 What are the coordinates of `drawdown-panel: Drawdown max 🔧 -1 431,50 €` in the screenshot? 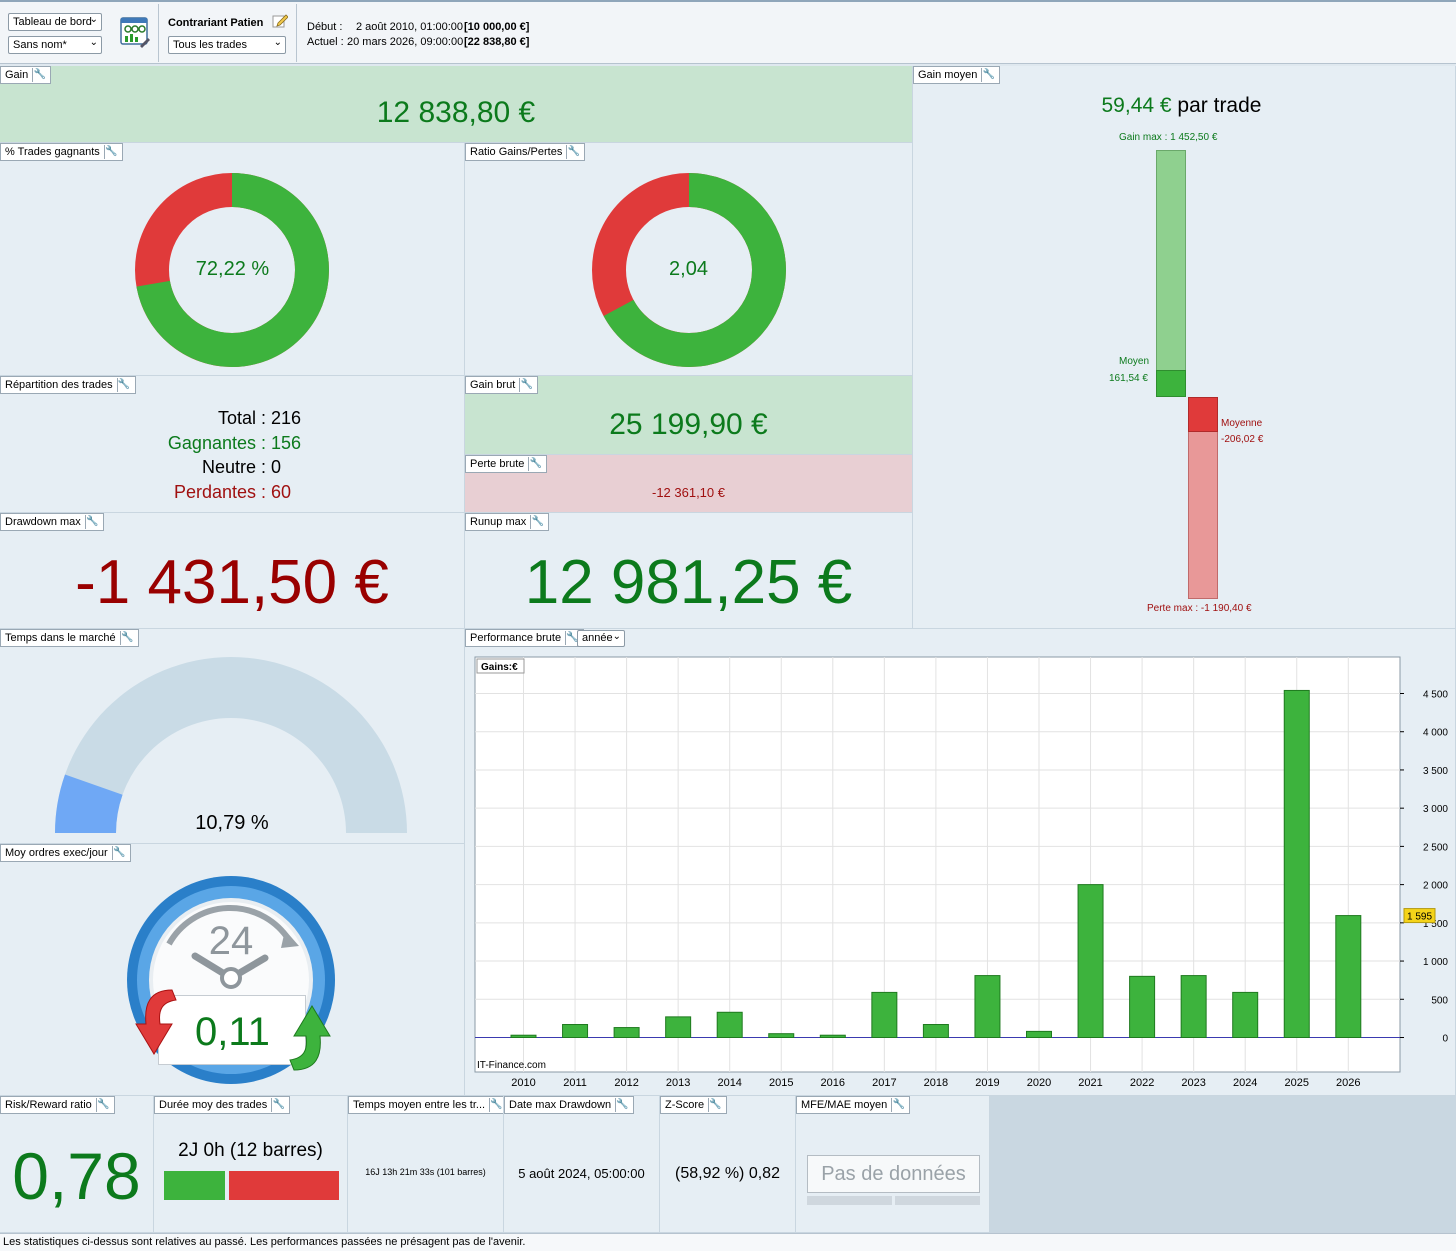 It's located at (232, 571).